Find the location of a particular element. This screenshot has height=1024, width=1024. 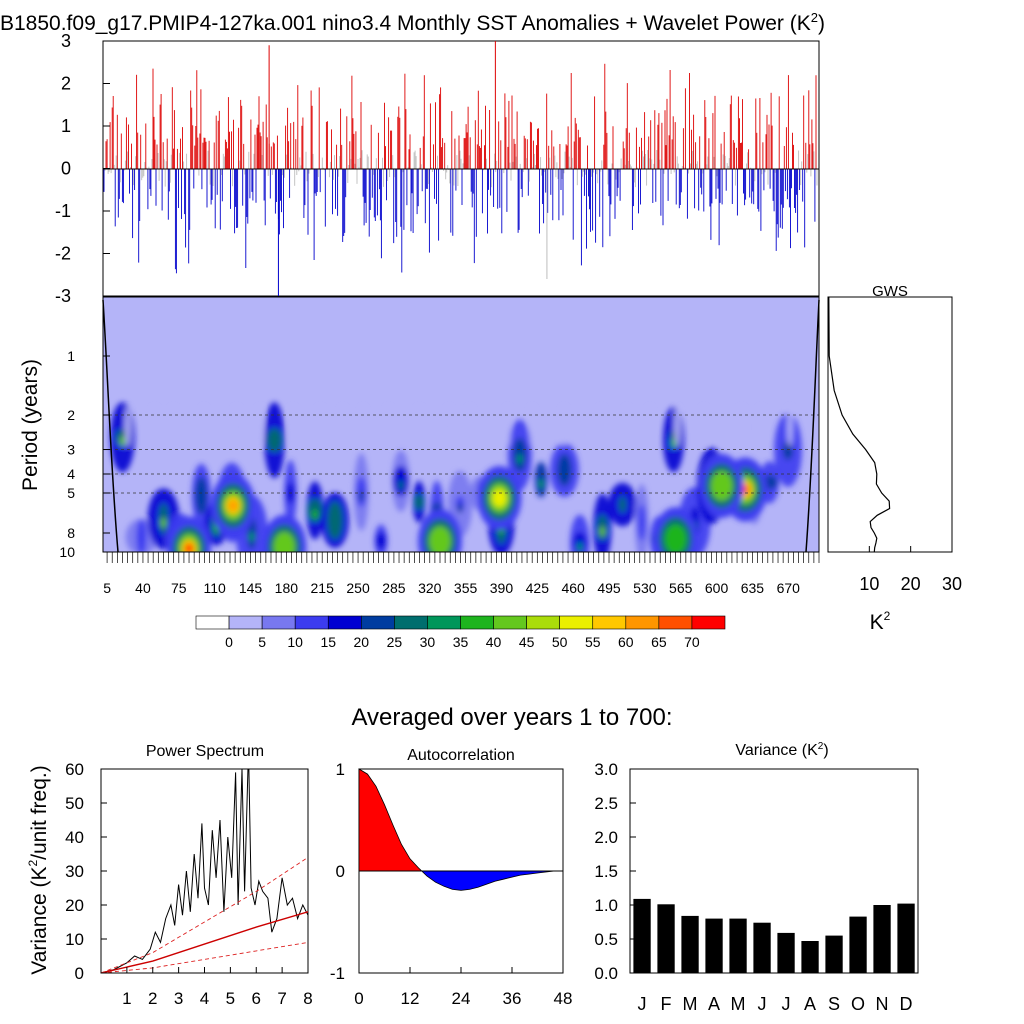

wavelet-x-tick-label: 530 is located at coordinates (645, 588).